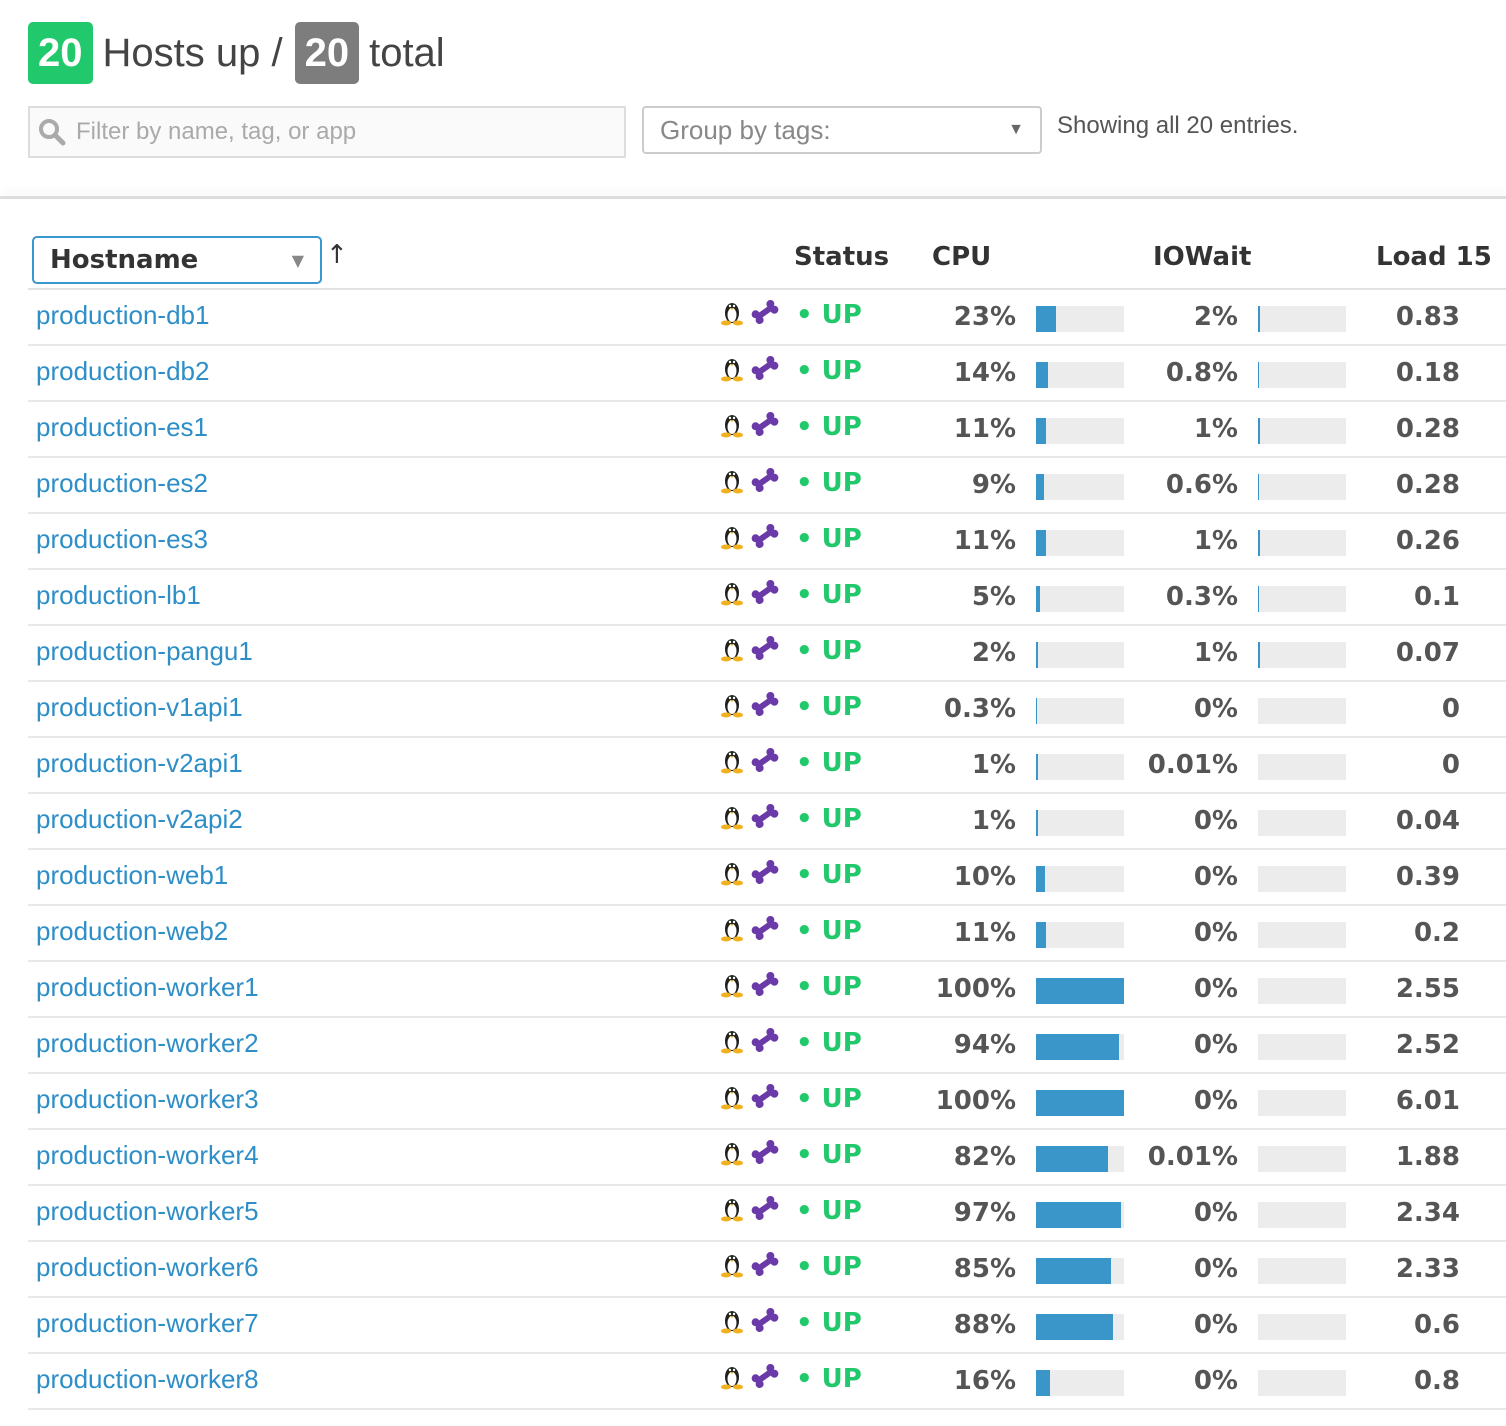 This screenshot has width=1506, height=1426. What do you see at coordinates (327, 53) in the screenshot?
I see `hosts-total-badge: 20` at bounding box center [327, 53].